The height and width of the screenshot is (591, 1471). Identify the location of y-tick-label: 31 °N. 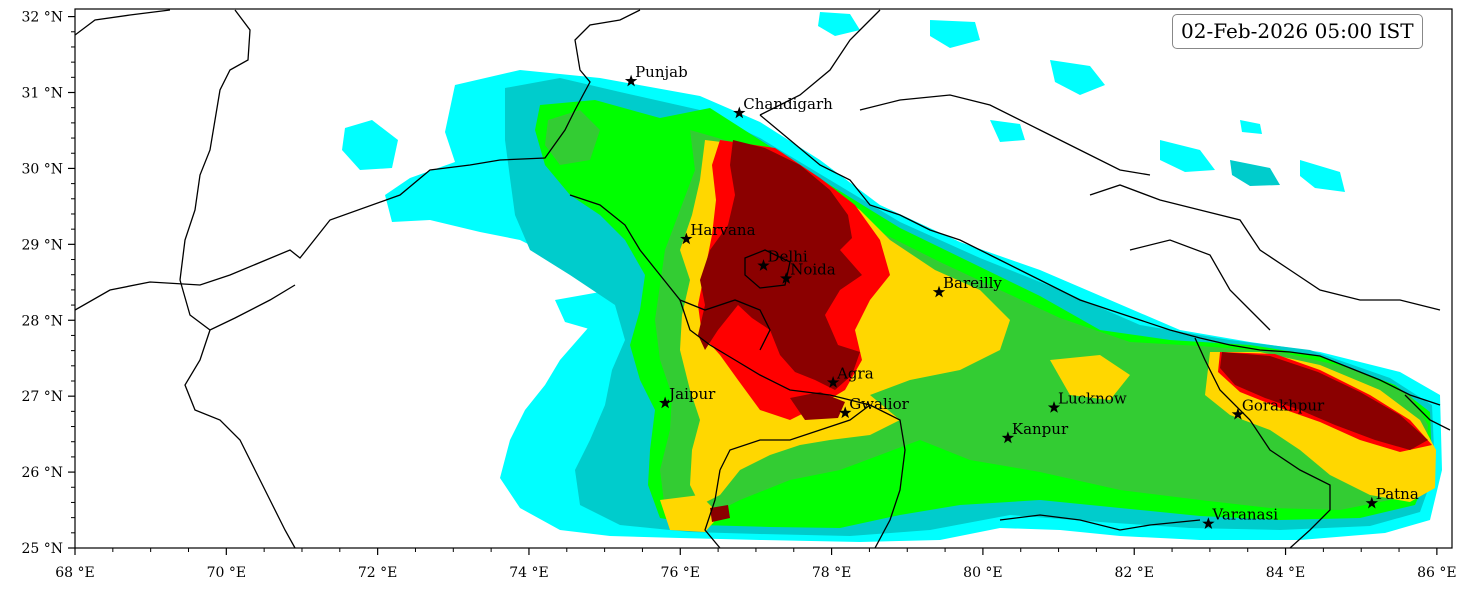
(42, 94).